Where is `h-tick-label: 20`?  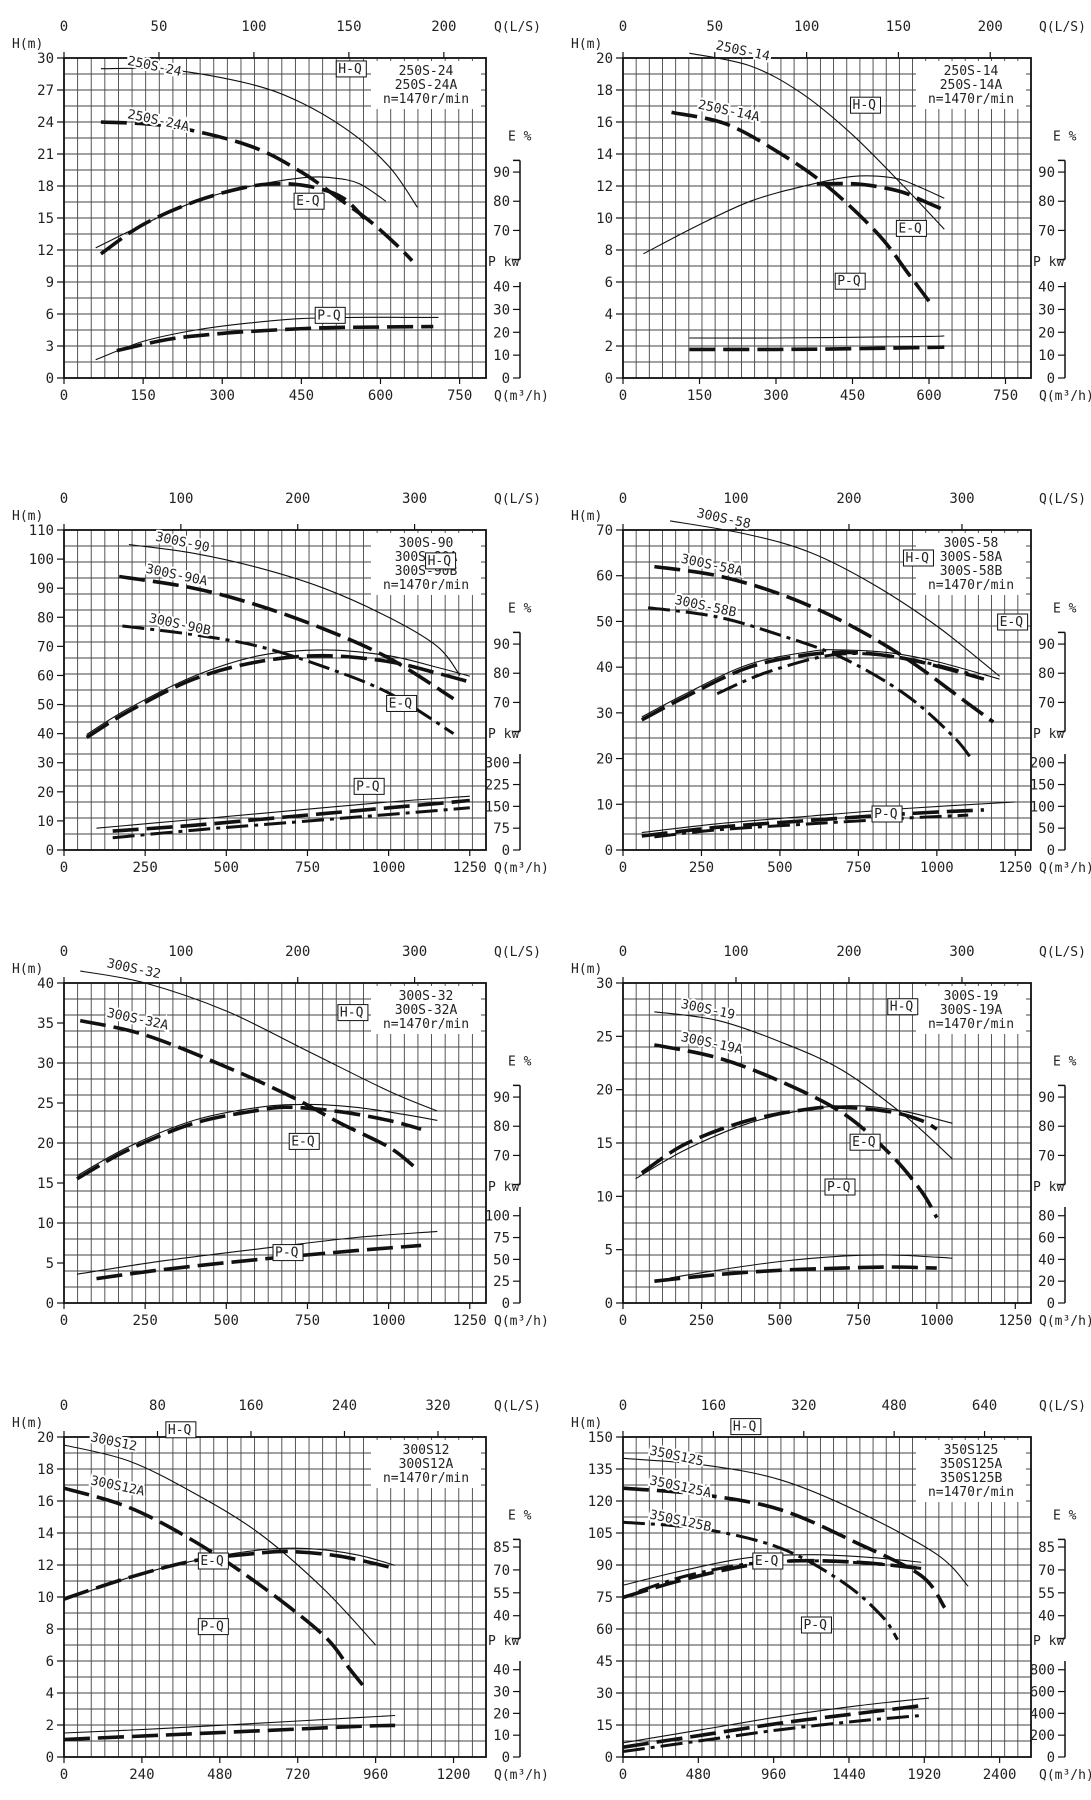
h-tick-label: 20 is located at coordinates (45, 1438).